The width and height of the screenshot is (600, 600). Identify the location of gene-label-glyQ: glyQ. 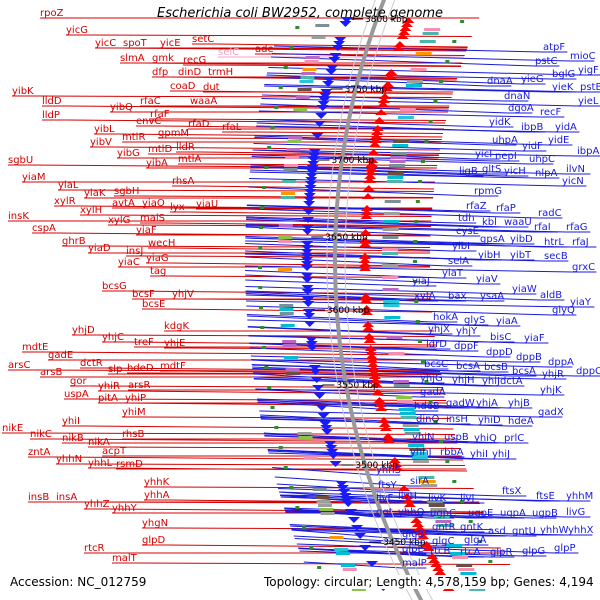
(563, 310).